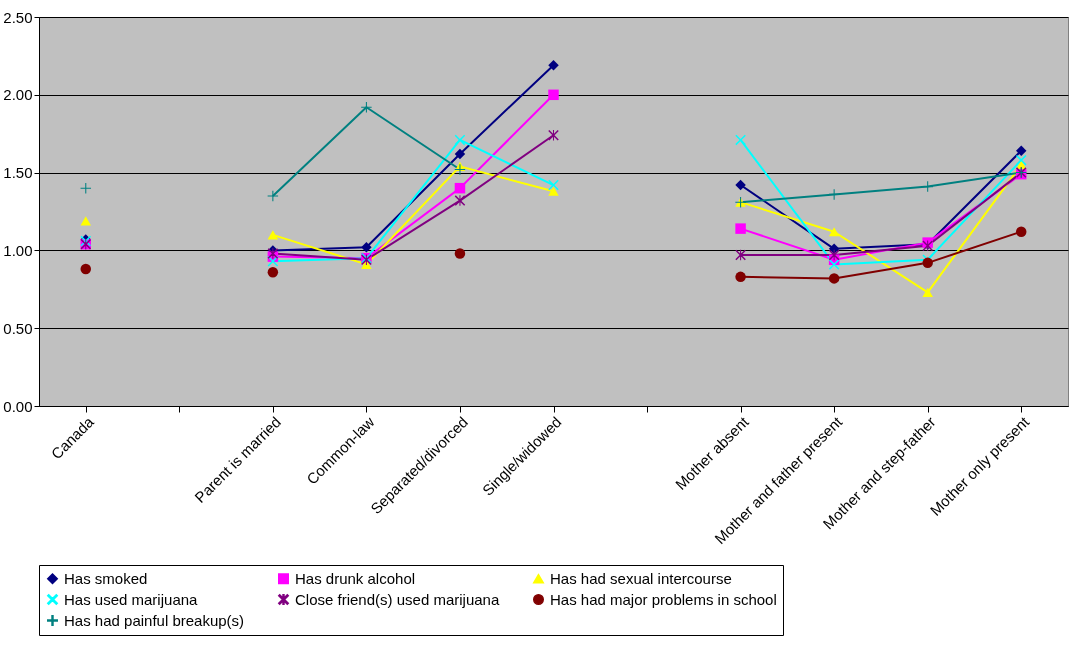 The image size is (1078, 645). I want to click on legend-label: Has smoked, so click(106, 578).